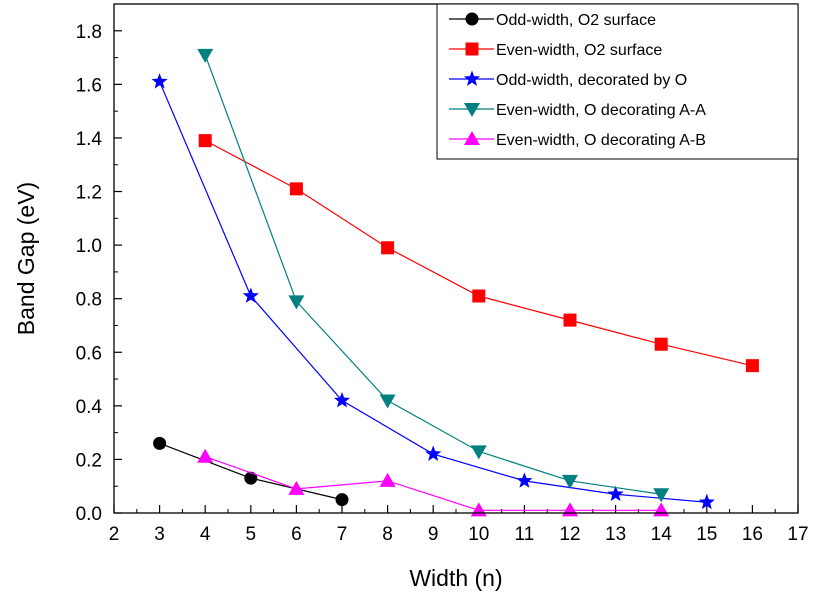  What do you see at coordinates (433, 534) in the screenshot?
I see `x-tick-label: 9` at bounding box center [433, 534].